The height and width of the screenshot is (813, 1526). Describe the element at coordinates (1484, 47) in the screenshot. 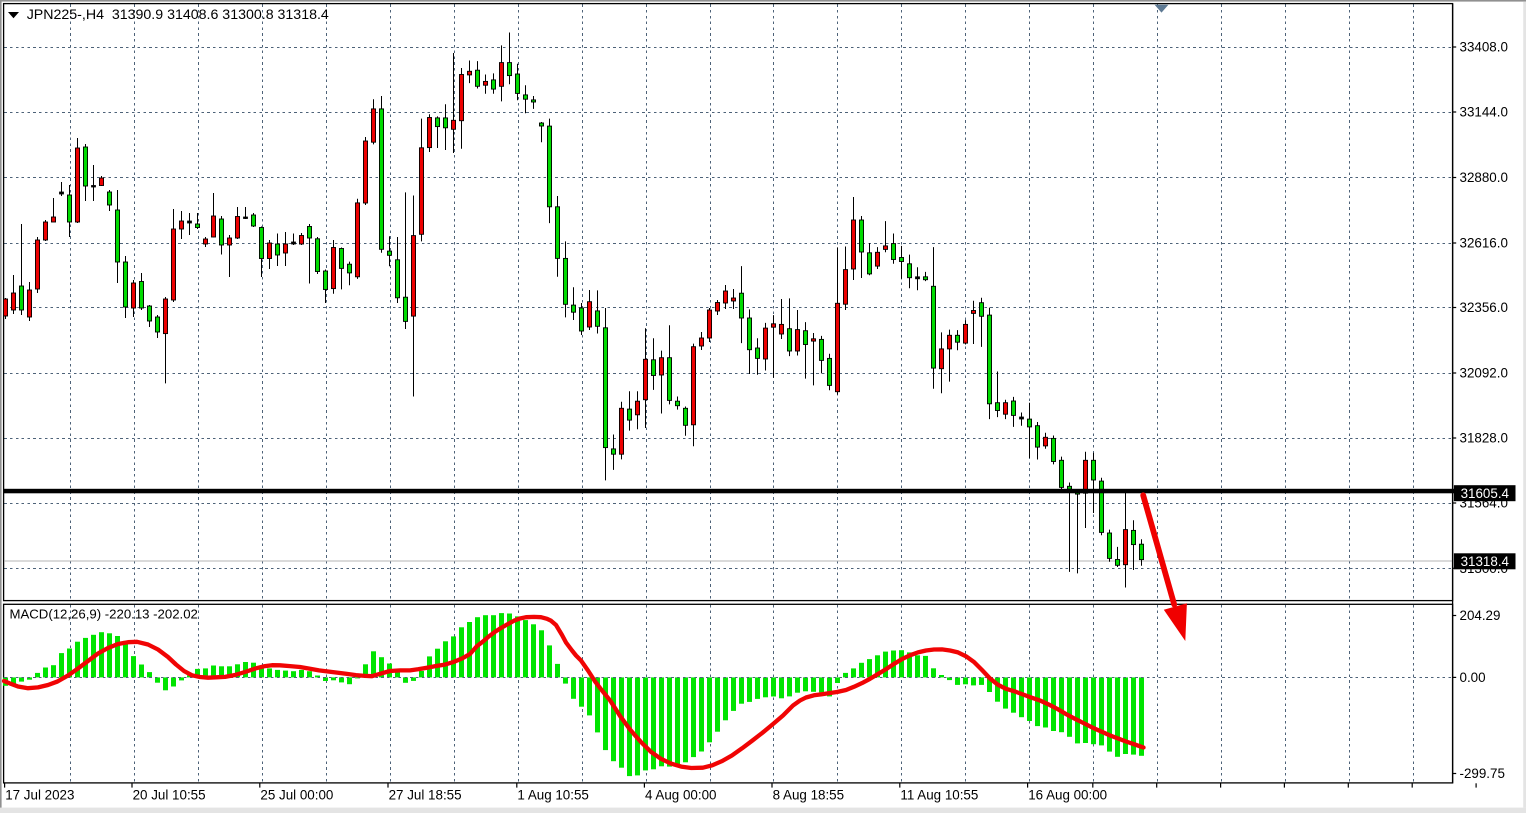

I see `svg-text: 33408.0` at that location.